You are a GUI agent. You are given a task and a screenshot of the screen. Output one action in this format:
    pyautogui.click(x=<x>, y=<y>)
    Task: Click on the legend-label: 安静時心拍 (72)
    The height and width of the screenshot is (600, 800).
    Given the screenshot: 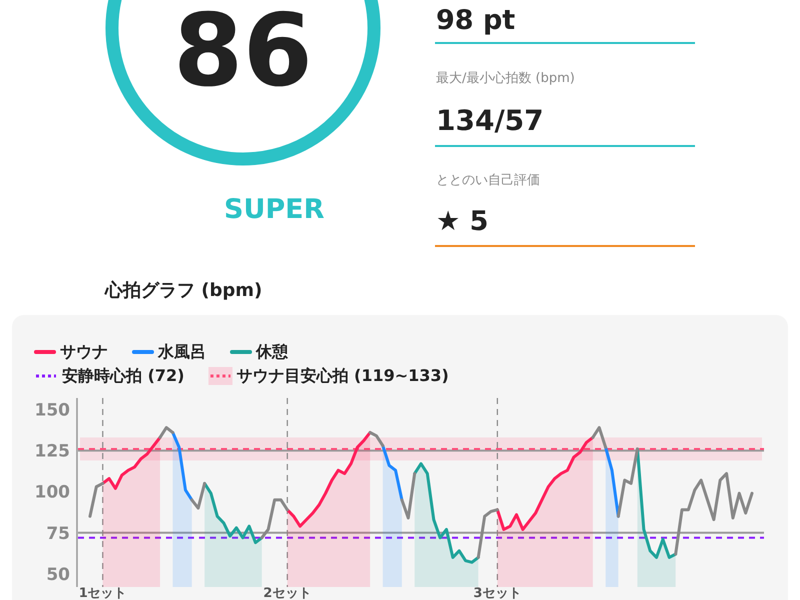 What is the action you would take?
    pyautogui.click(x=123, y=375)
    